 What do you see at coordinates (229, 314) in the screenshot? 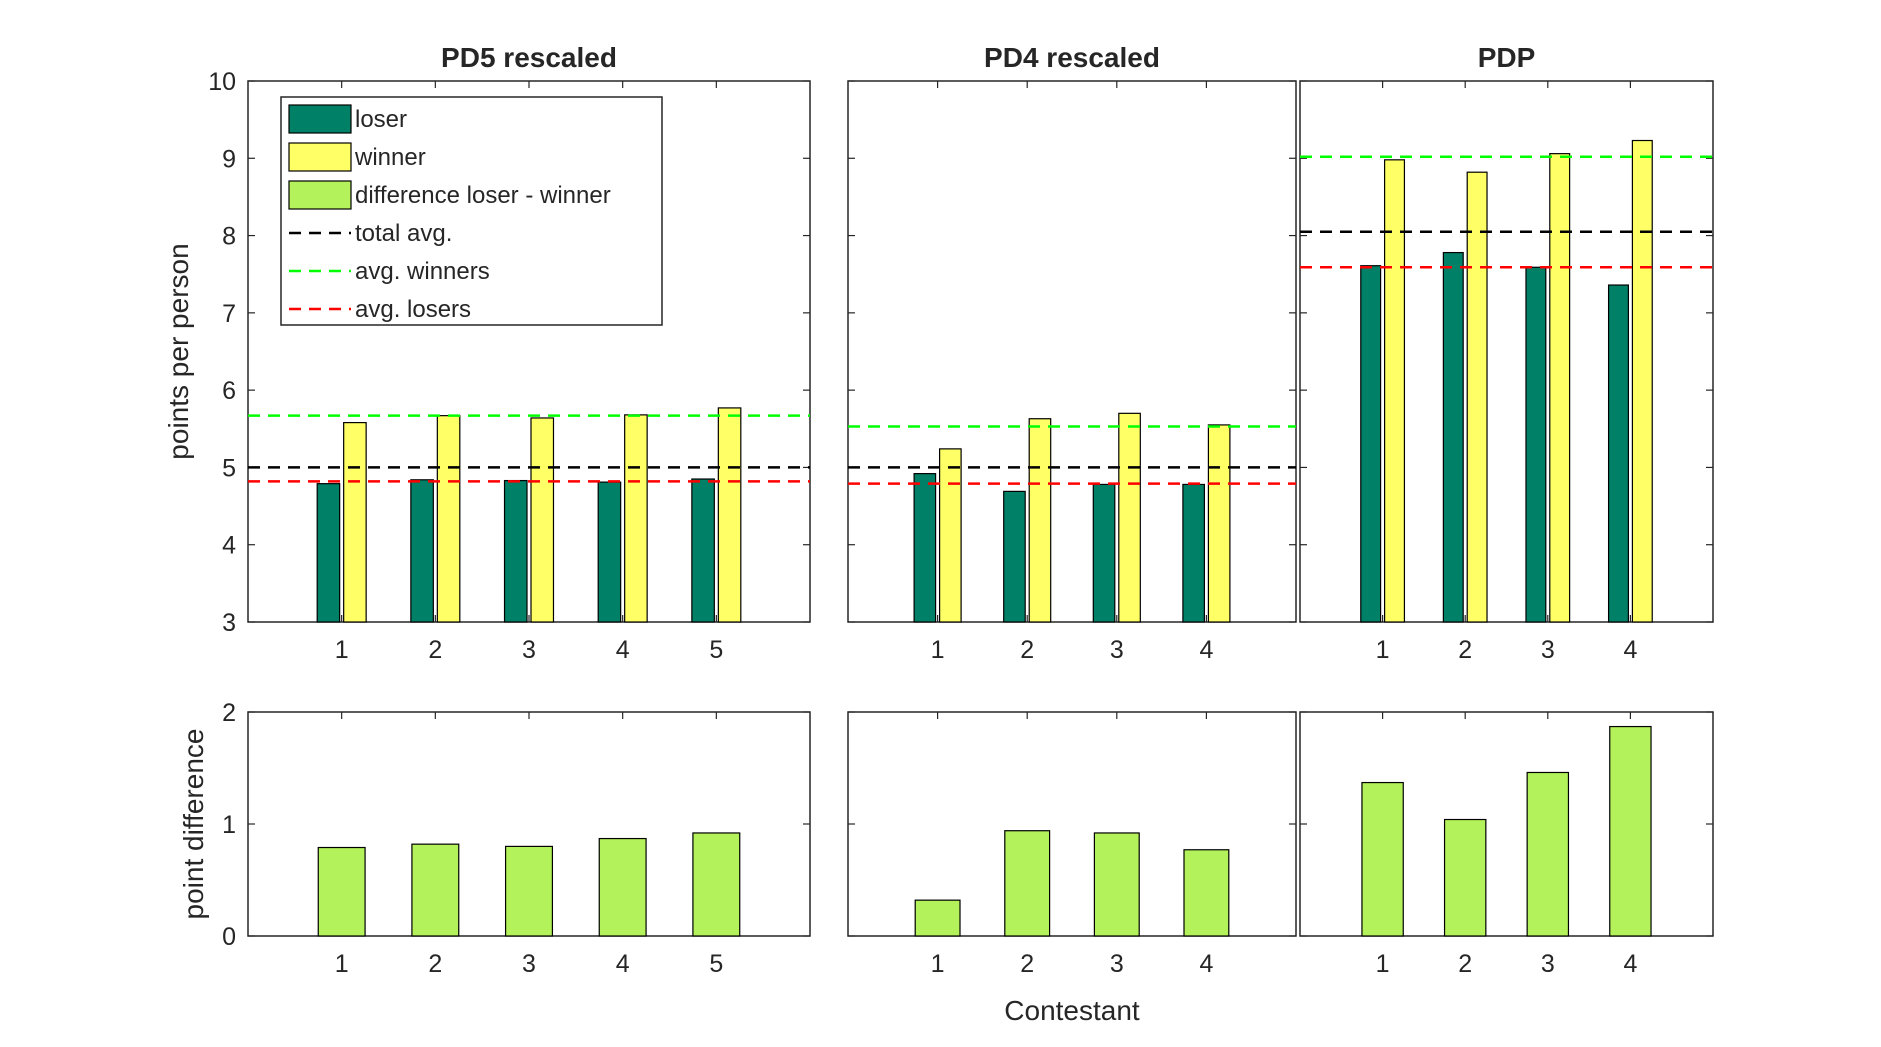
I see `y-tick-label: 7` at bounding box center [229, 314].